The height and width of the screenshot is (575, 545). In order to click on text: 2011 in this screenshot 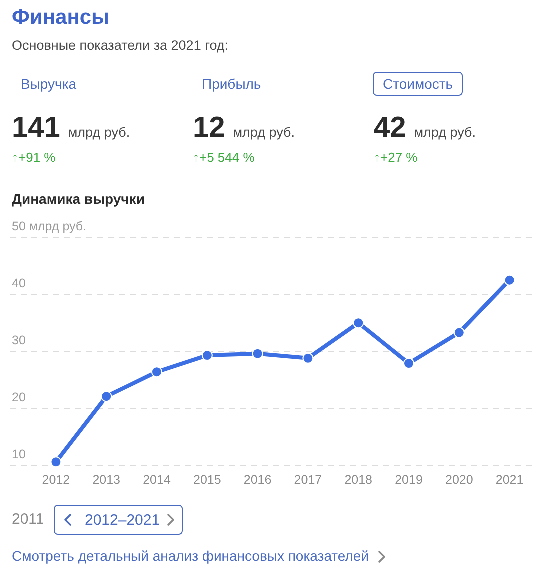, I will do `click(28, 519)`.